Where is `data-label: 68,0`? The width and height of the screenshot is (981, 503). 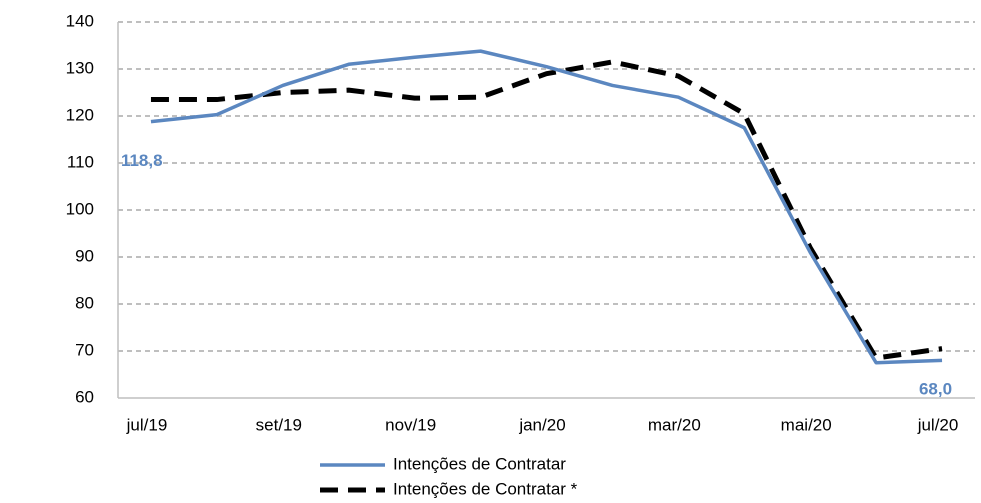
data-label: 68,0 is located at coordinates (935, 388).